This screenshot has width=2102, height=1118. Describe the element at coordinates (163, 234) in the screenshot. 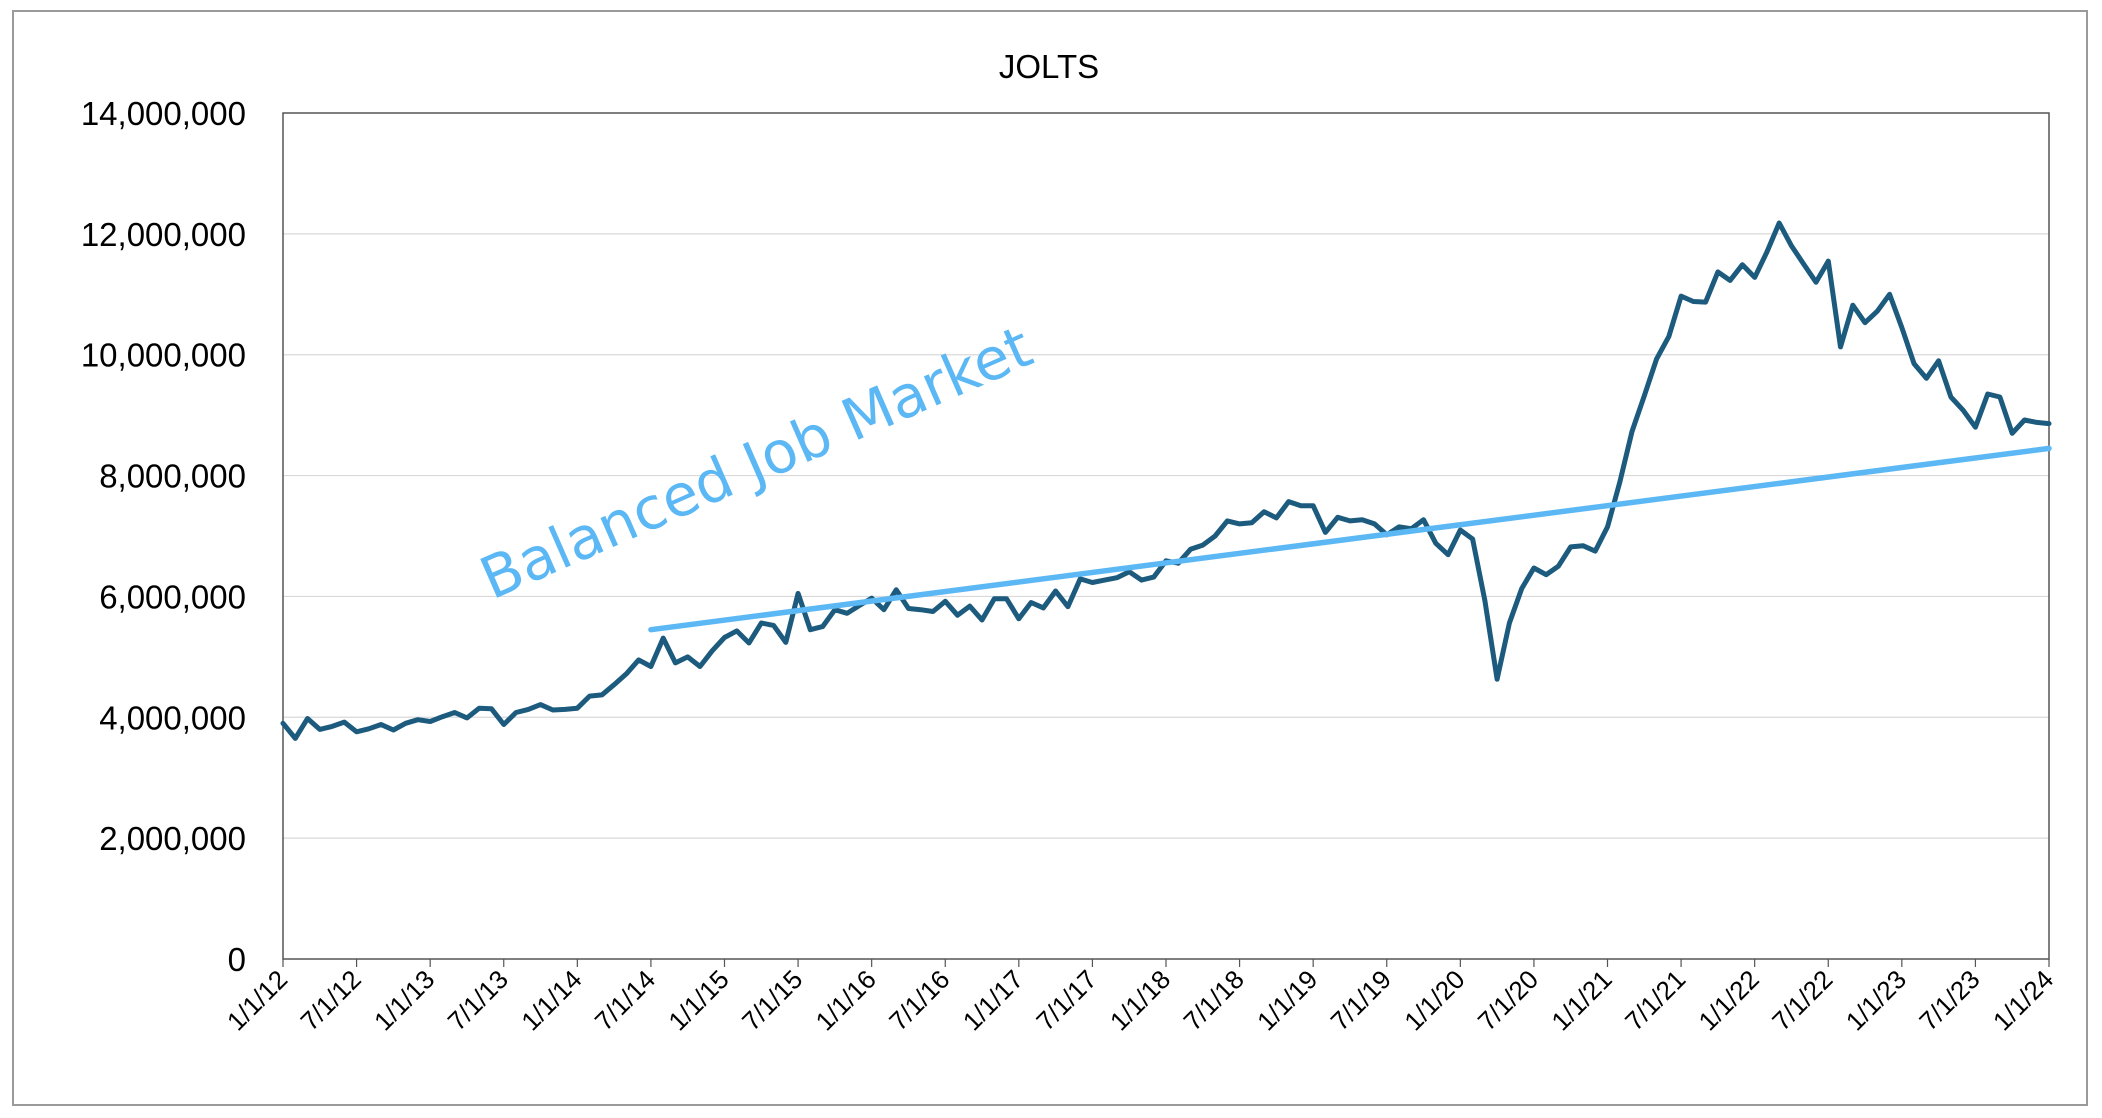

I see `y-tick-label: 12,000,000` at that location.